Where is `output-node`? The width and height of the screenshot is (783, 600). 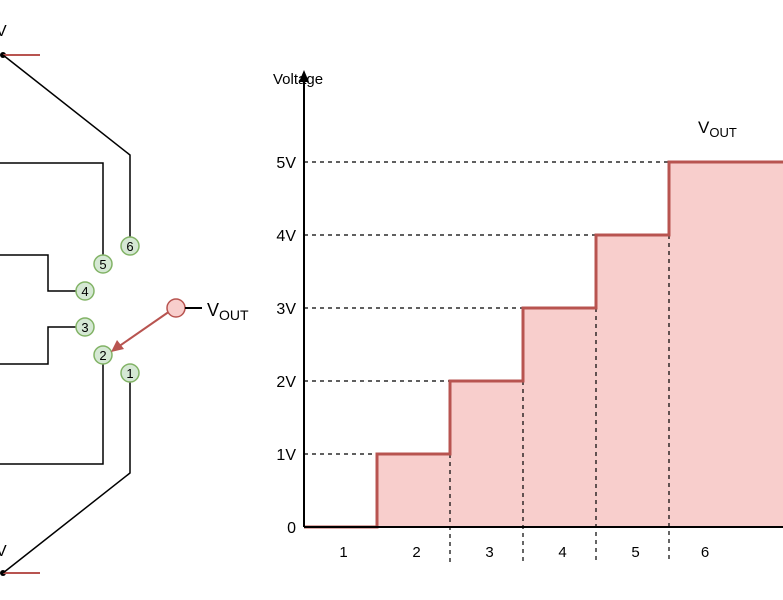 output-node is located at coordinates (176, 308).